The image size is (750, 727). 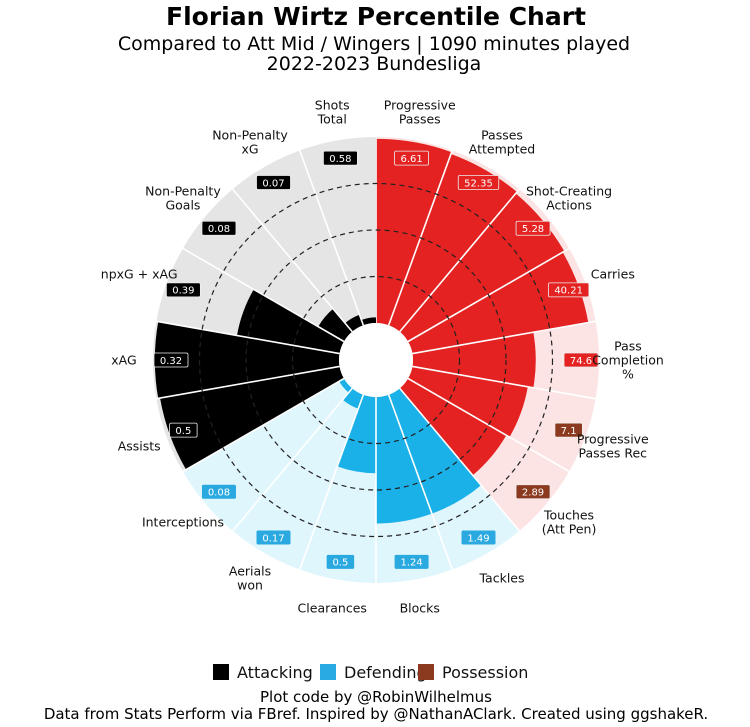 What do you see at coordinates (183, 521) in the screenshot?
I see `category-label: Interceptions` at bounding box center [183, 521].